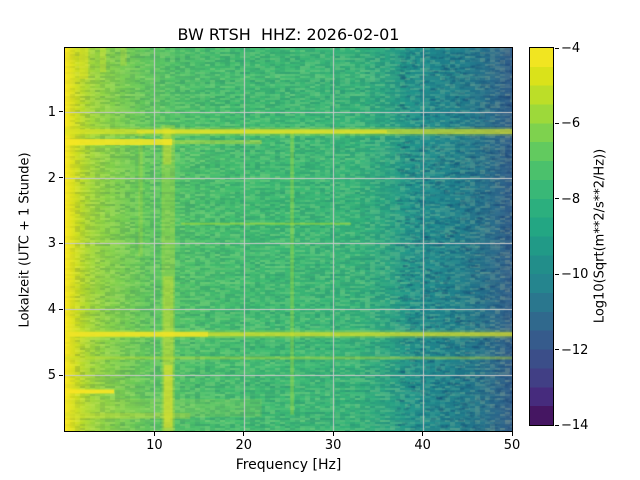 The height and width of the screenshot is (480, 640). Describe the element at coordinates (422, 445) in the screenshot. I see `x-tick-label: 40` at that location.